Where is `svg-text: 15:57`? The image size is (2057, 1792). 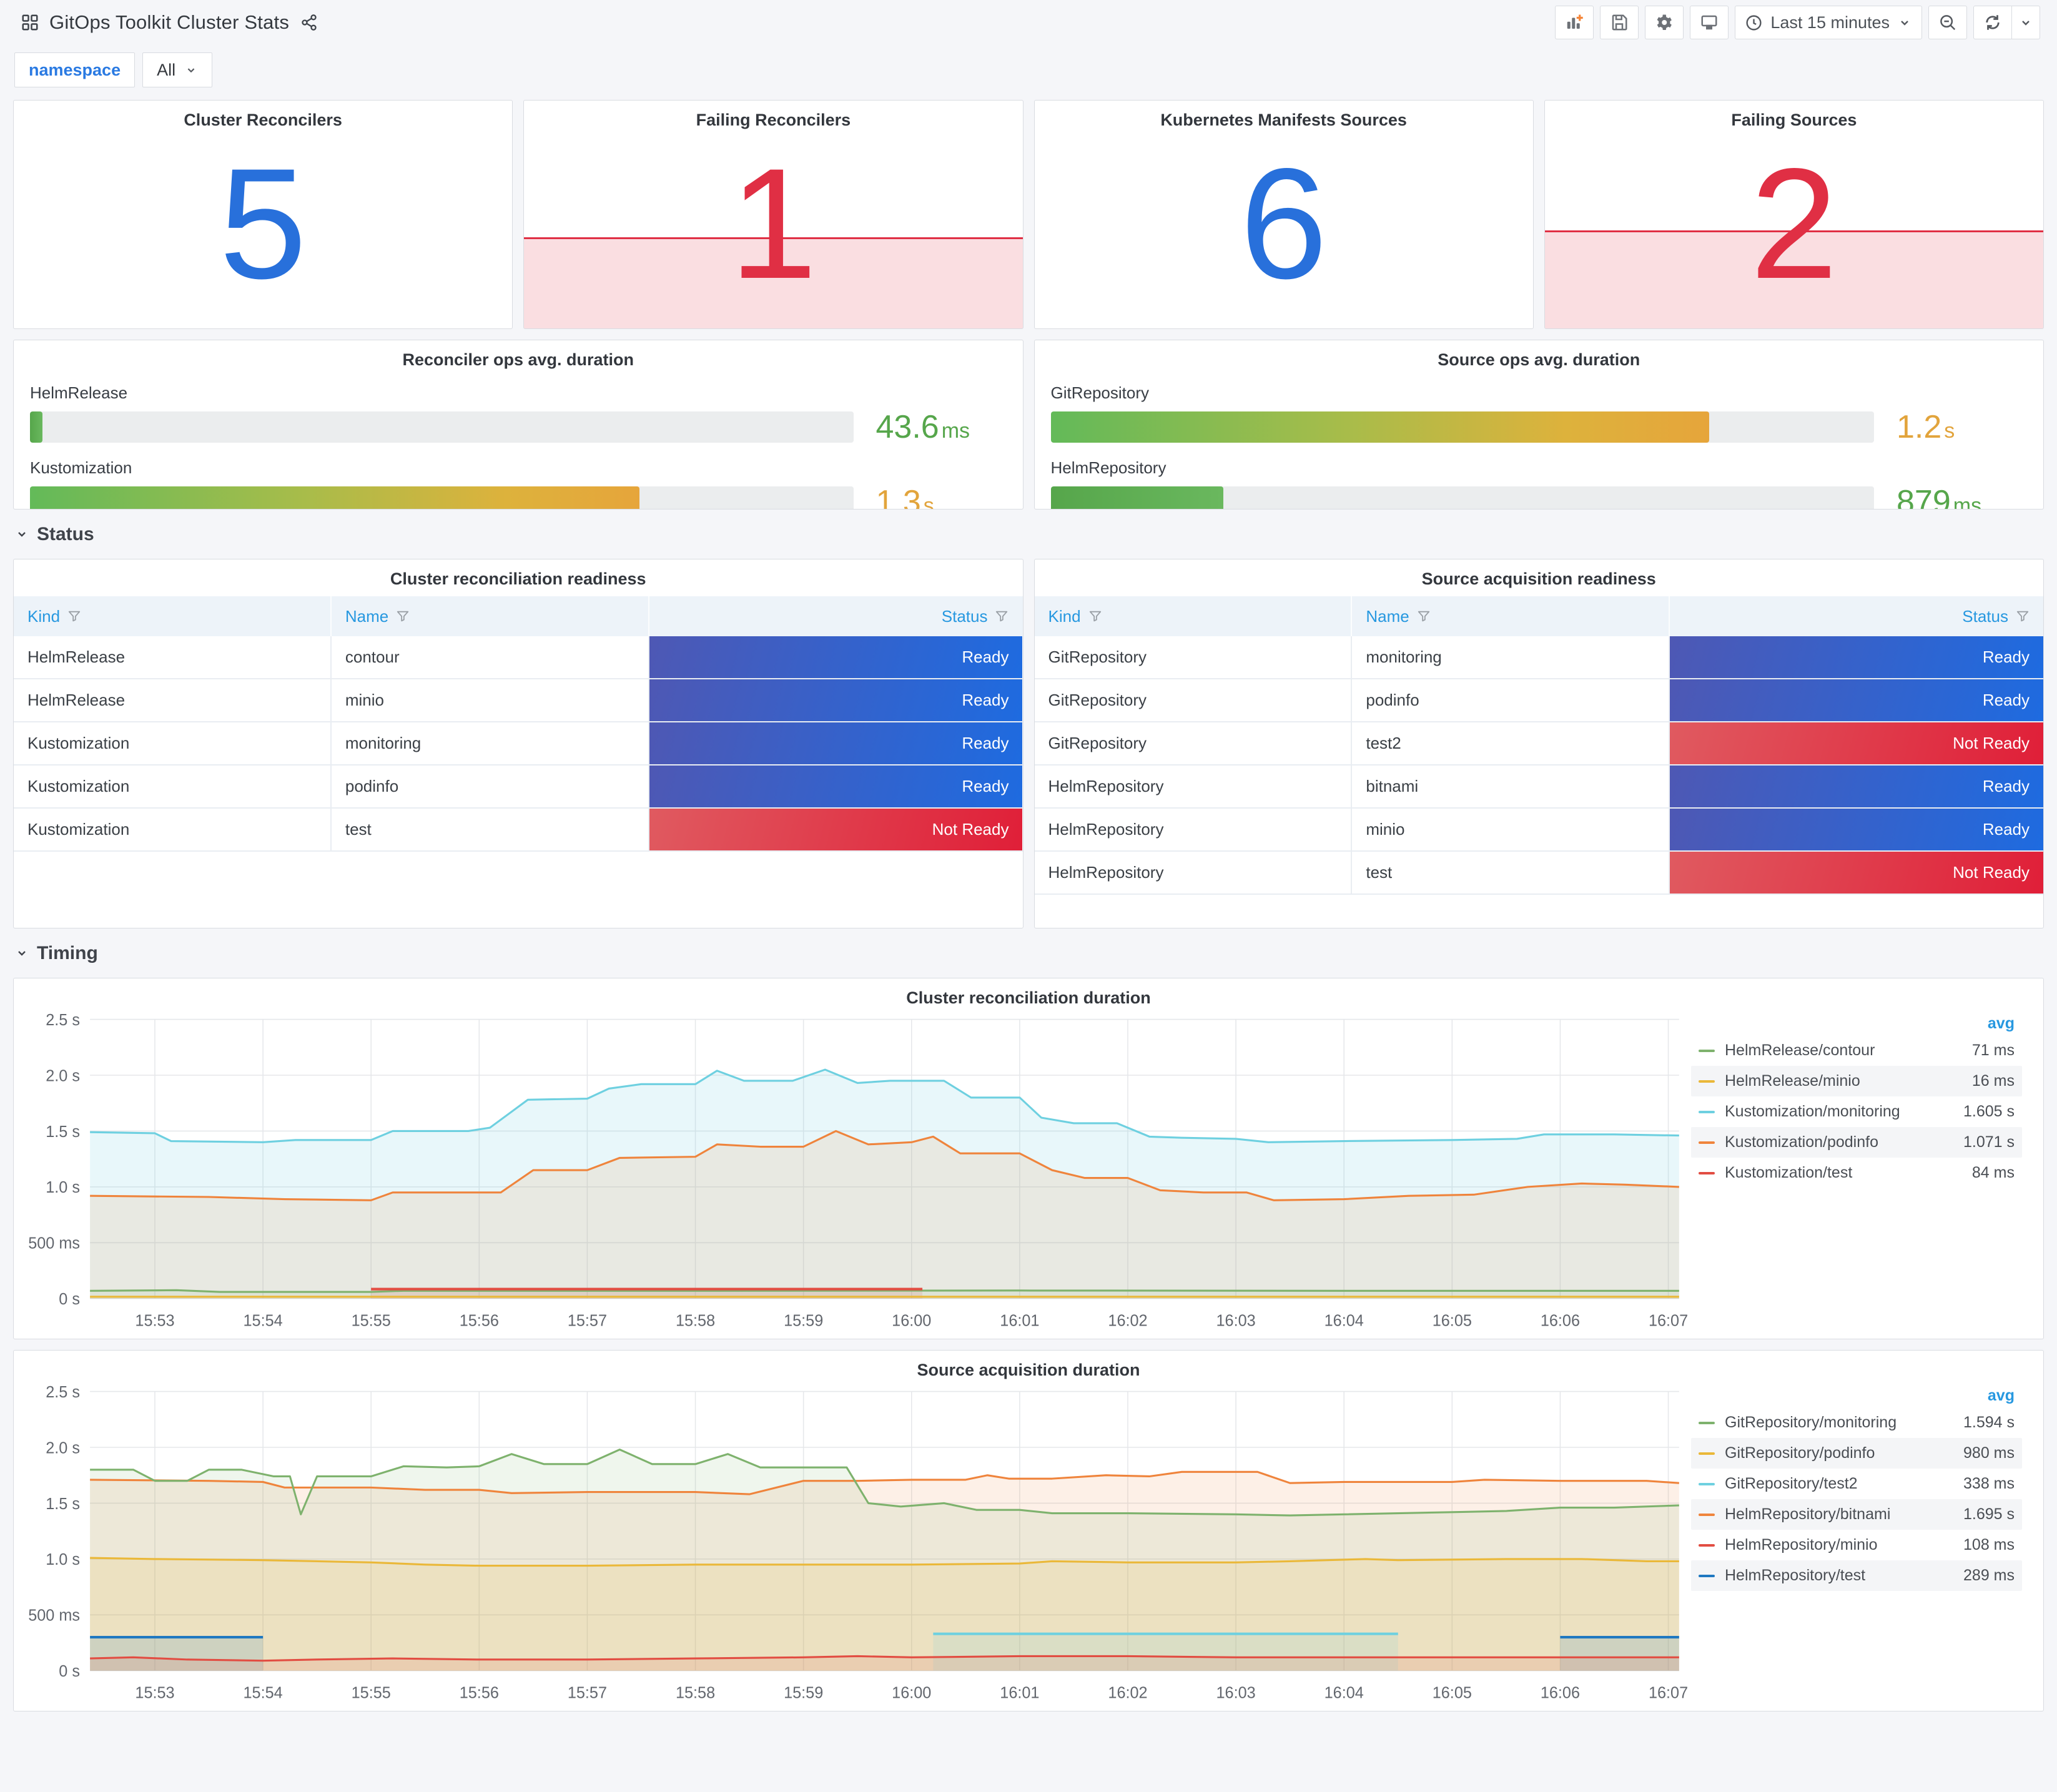
svg-text: 15:57 is located at coordinates (587, 1692).